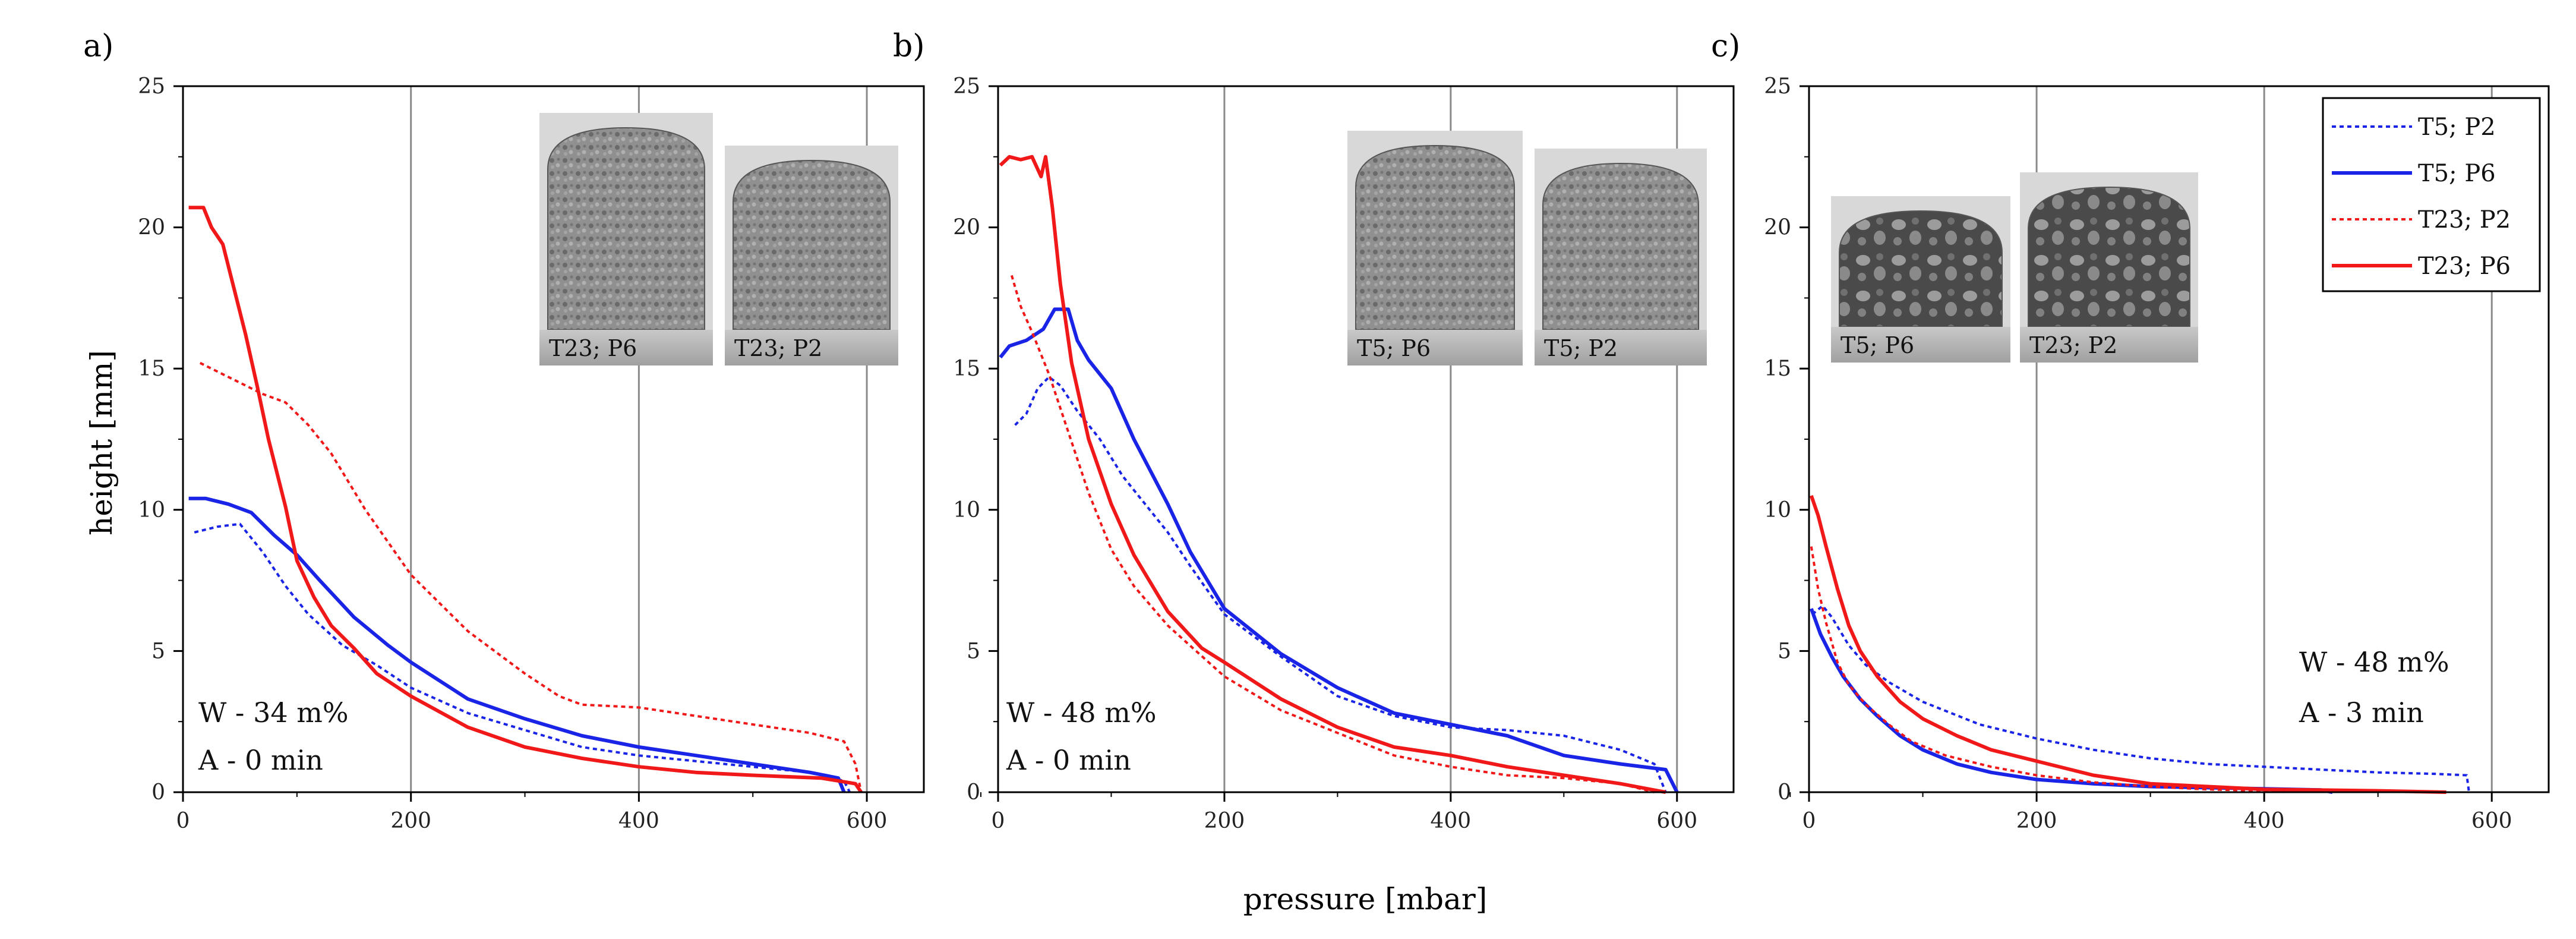 Image resolution: width=2576 pixels, height=939 pixels. What do you see at coordinates (2457, 127) in the screenshot?
I see `legend-label: T5; P2` at bounding box center [2457, 127].